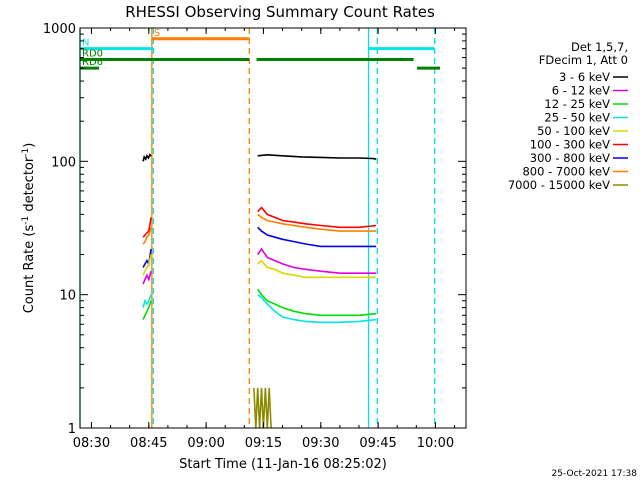  Describe the element at coordinates (92, 62) in the screenshot. I see `flag-label-rd6: RD6` at that location.